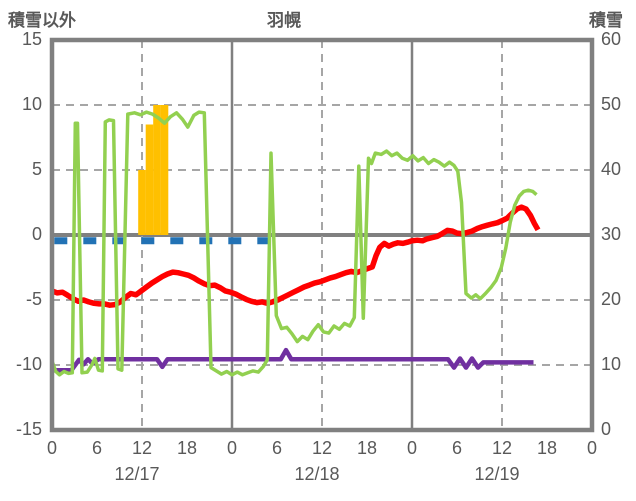 Image resolution: width=636 pixels, height=501 pixels. Describe the element at coordinates (611, 364) in the screenshot. I see `right-axis-tick: 10` at that location.